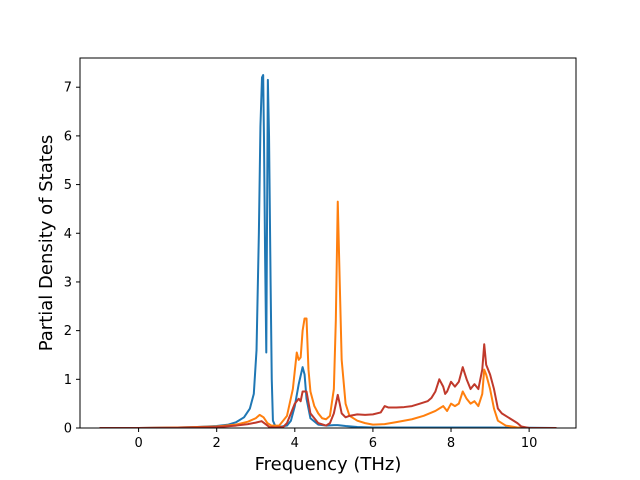 Image resolution: width=640 pixels, height=480 pixels. Describe the element at coordinates (46, 243) in the screenshot. I see `y-axis-label: Partial Density of States` at that location.